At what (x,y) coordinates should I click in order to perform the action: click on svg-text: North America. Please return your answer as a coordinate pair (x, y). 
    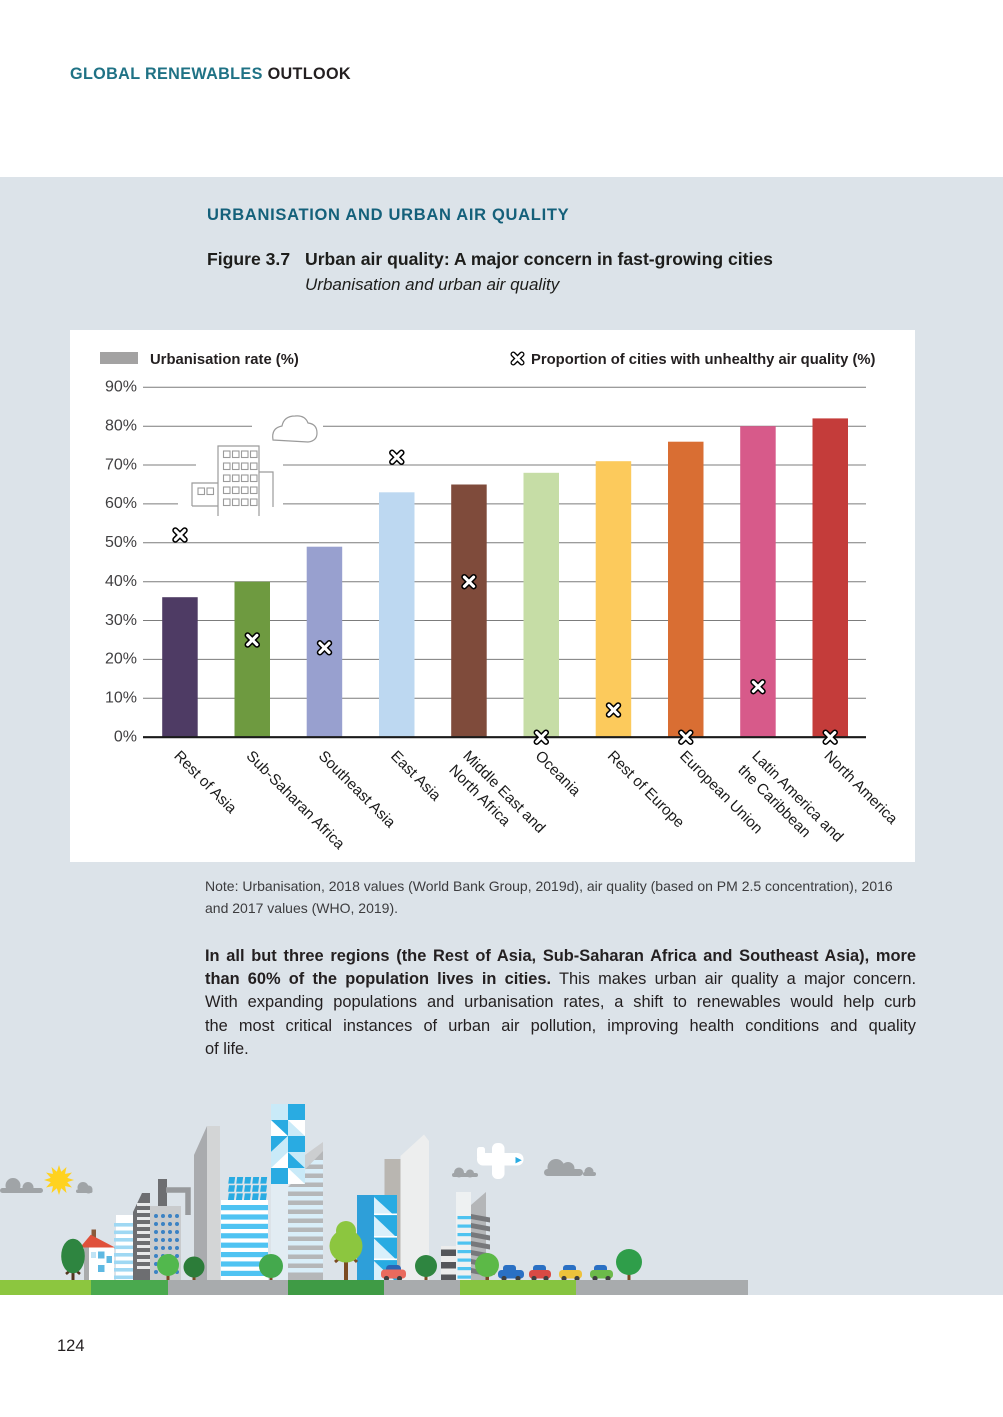
    Looking at the image, I should click on (861, 788).